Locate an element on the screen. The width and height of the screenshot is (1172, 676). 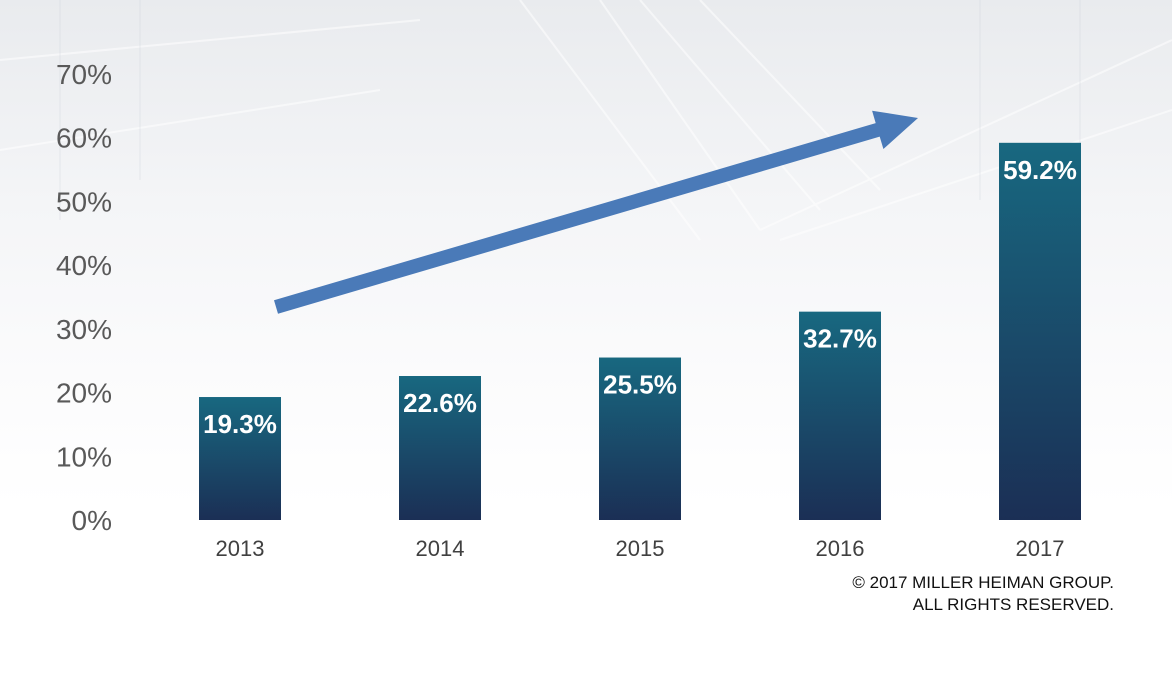
data-label: 59.2% is located at coordinates (1040, 170).